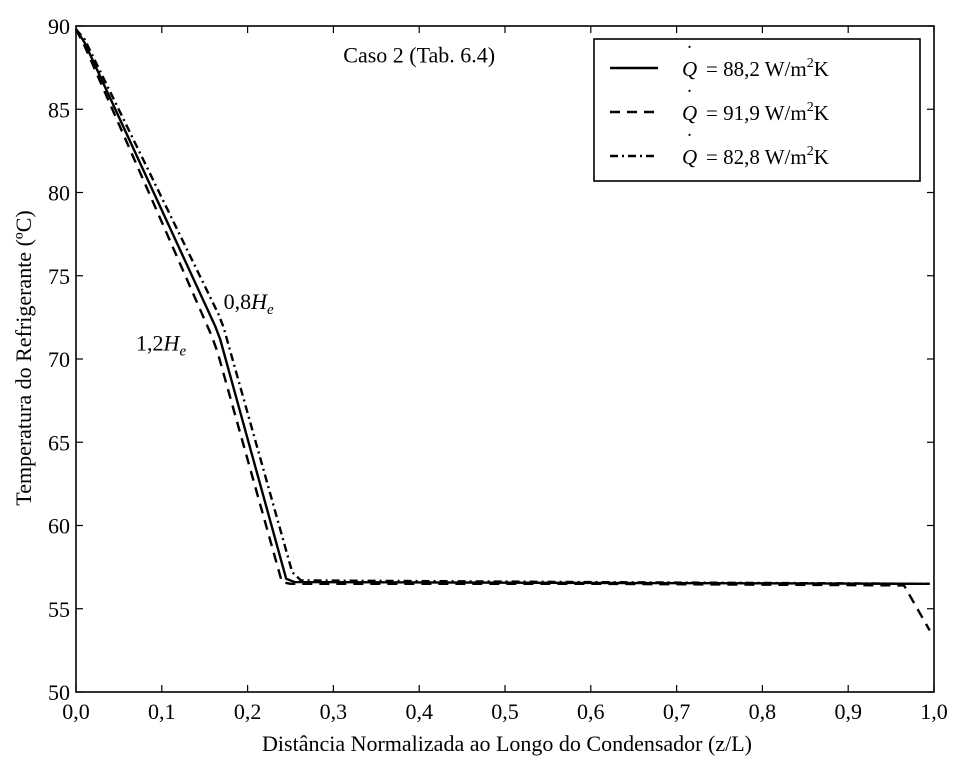 The width and height of the screenshot is (960, 763). I want to click on x-tick-label: 0,9, so click(848, 711).